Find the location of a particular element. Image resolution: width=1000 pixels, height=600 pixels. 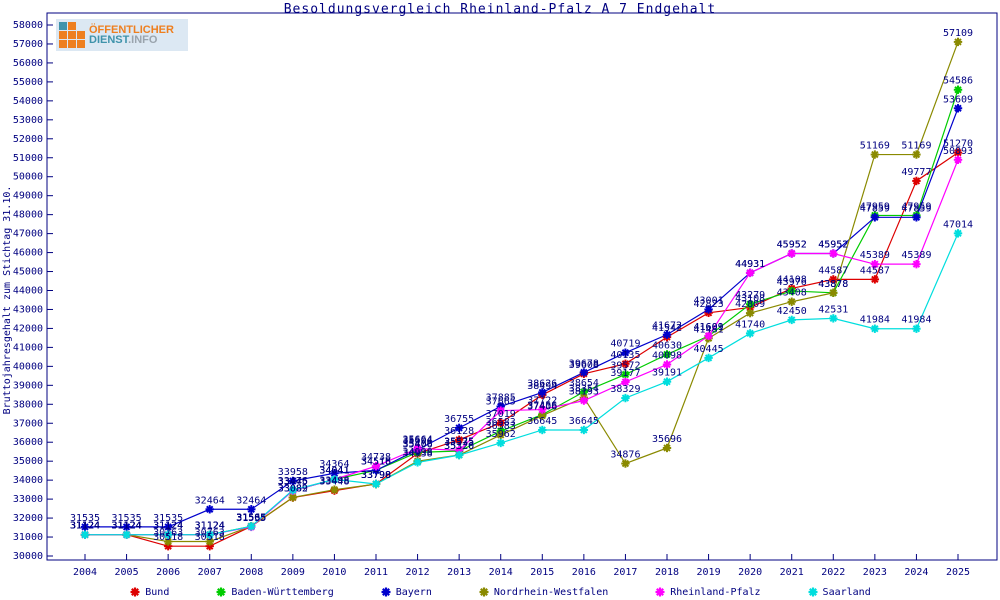

data-point-label: 33448 is located at coordinates (334, 482).